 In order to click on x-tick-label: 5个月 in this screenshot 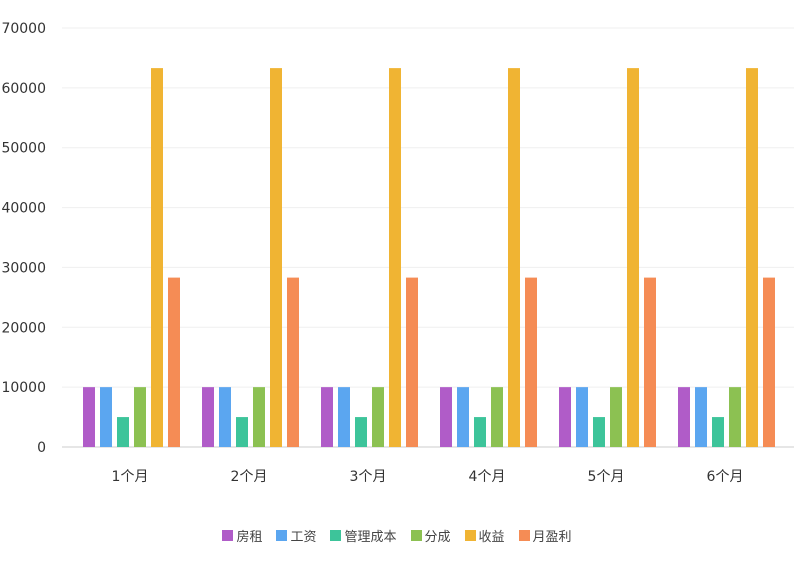, I will do `click(606, 477)`.